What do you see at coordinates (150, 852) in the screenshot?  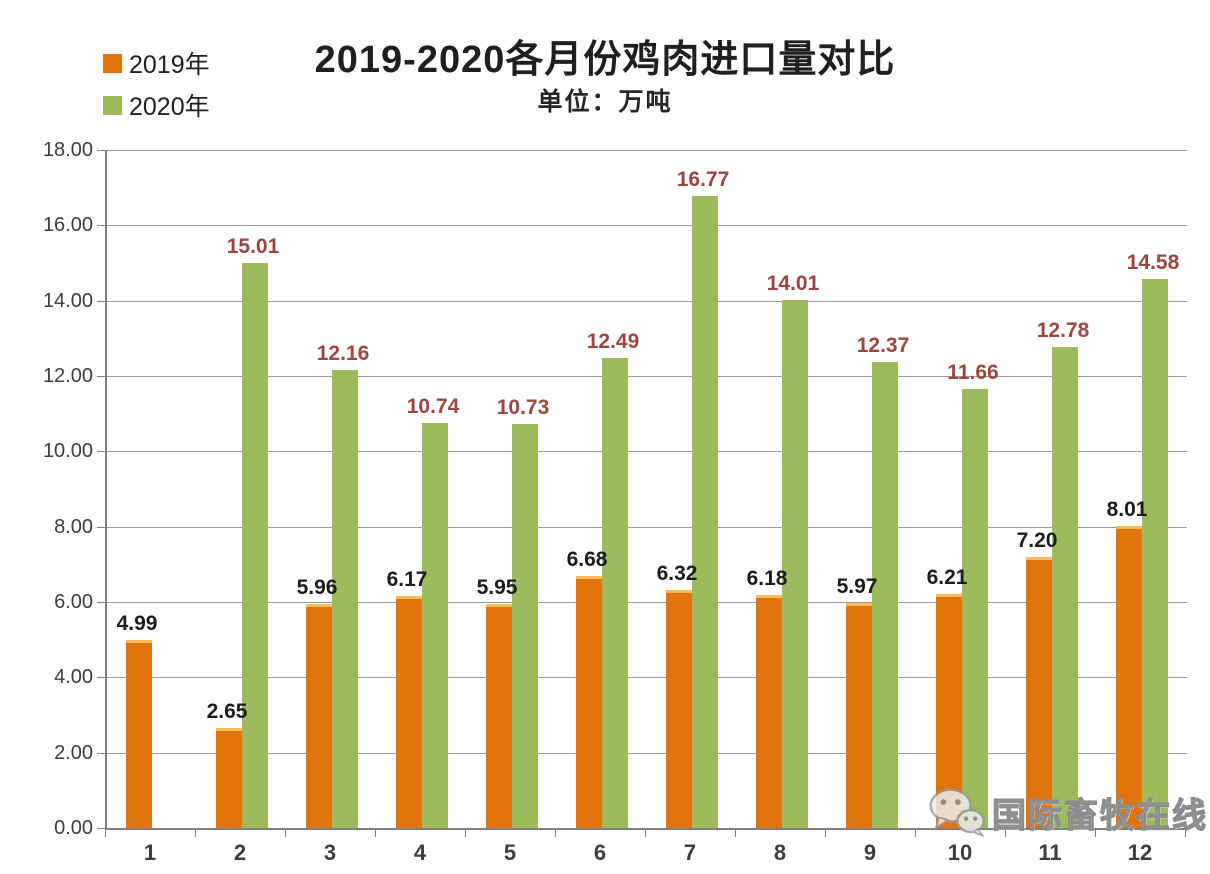 I see `x-tick-label: 1` at bounding box center [150, 852].